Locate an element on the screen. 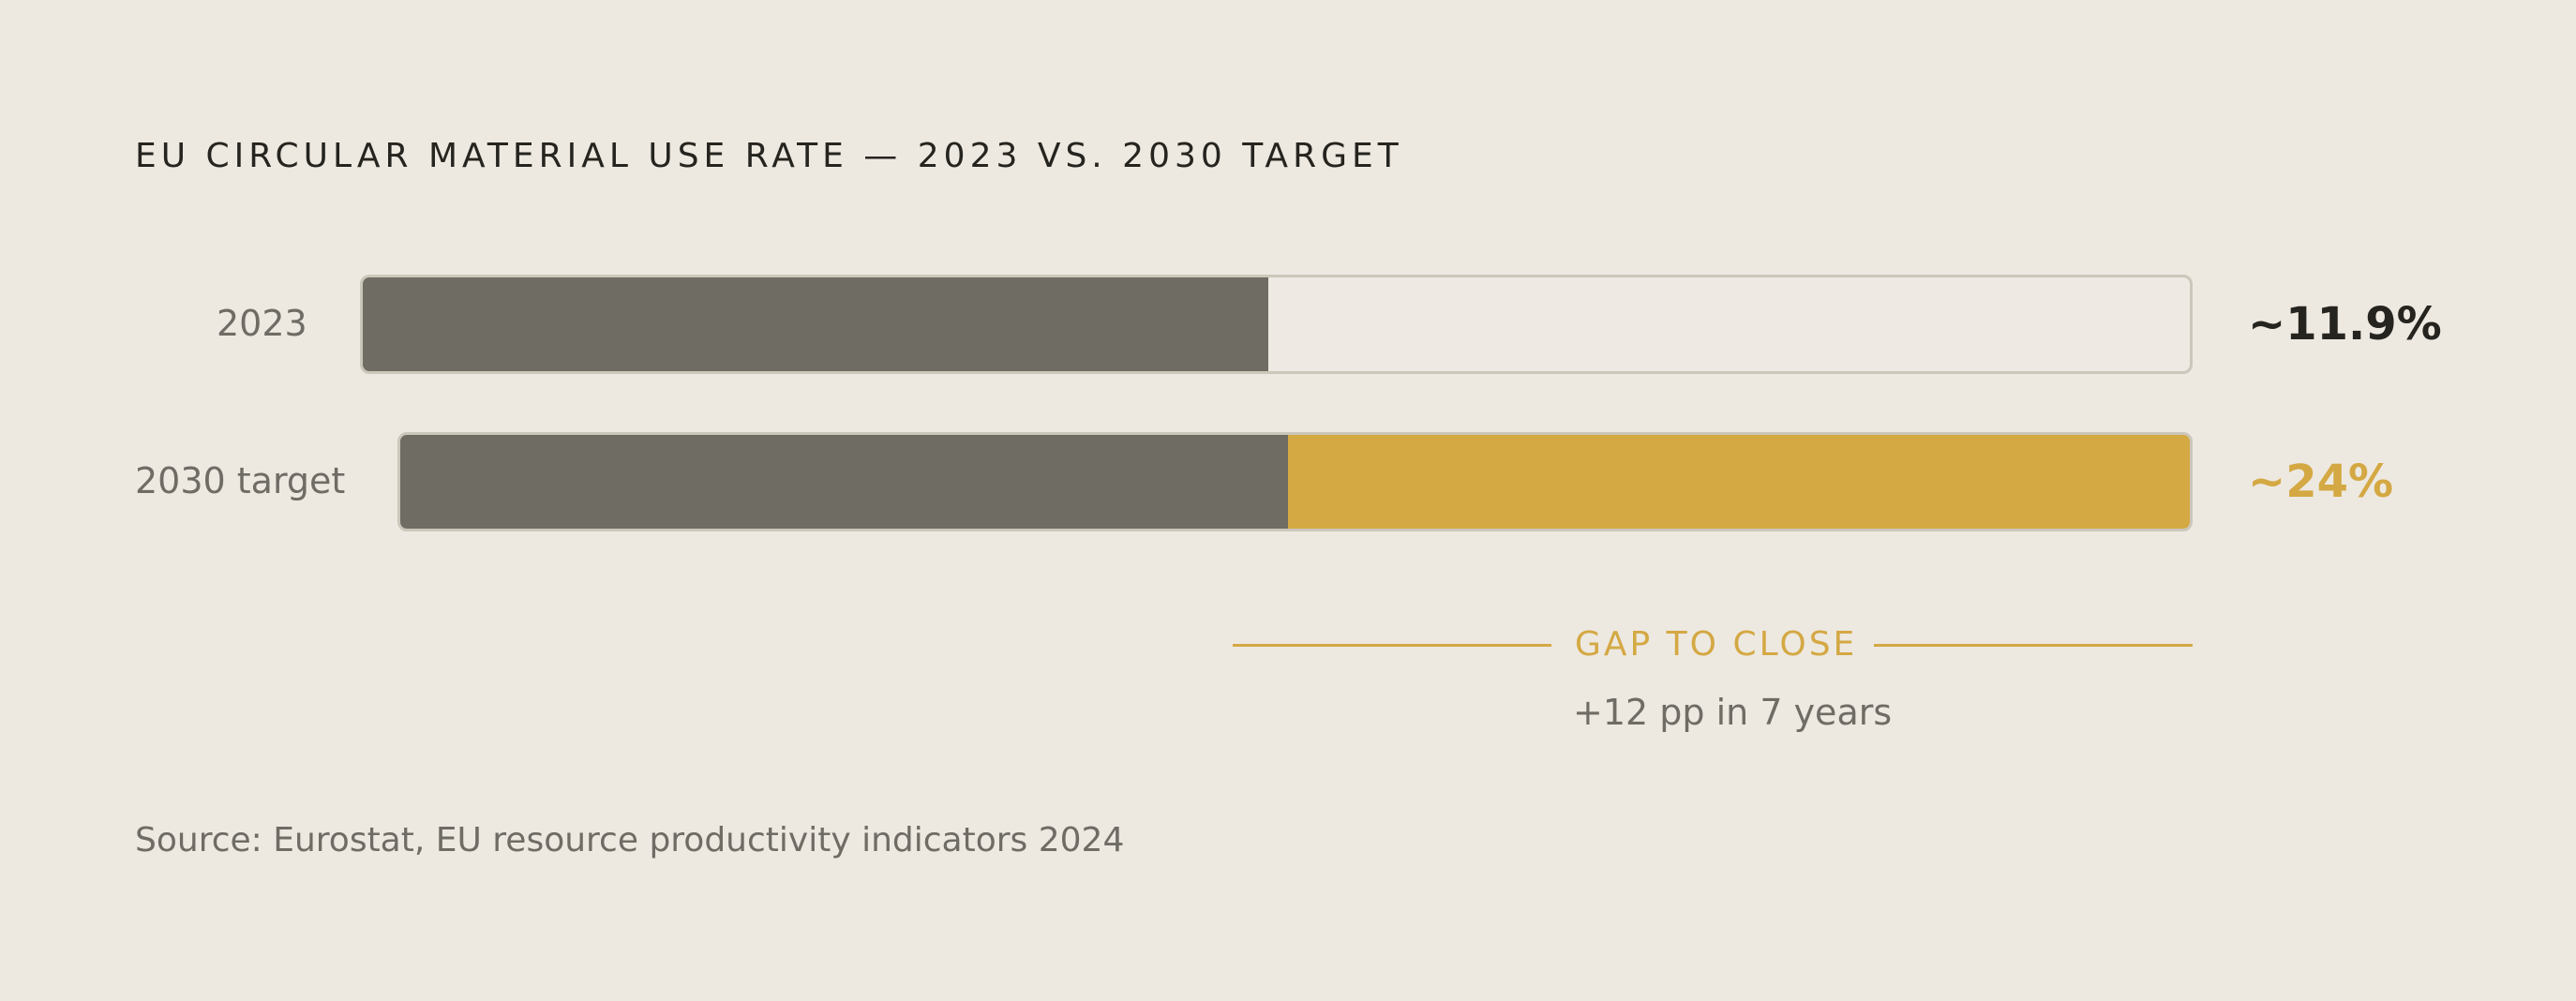 This screenshot has width=2576, height=1001. gap-line-left is located at coordinates (1392, 645).